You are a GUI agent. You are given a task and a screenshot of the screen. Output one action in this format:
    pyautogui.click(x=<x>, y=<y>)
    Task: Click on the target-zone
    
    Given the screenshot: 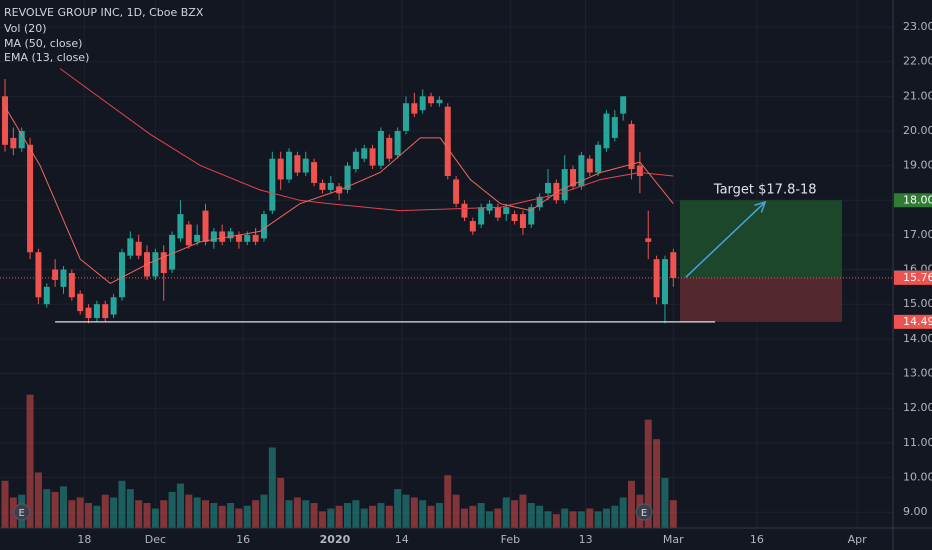 What is the action you would take?
    pyautogui.click(x=761, y=239)
    